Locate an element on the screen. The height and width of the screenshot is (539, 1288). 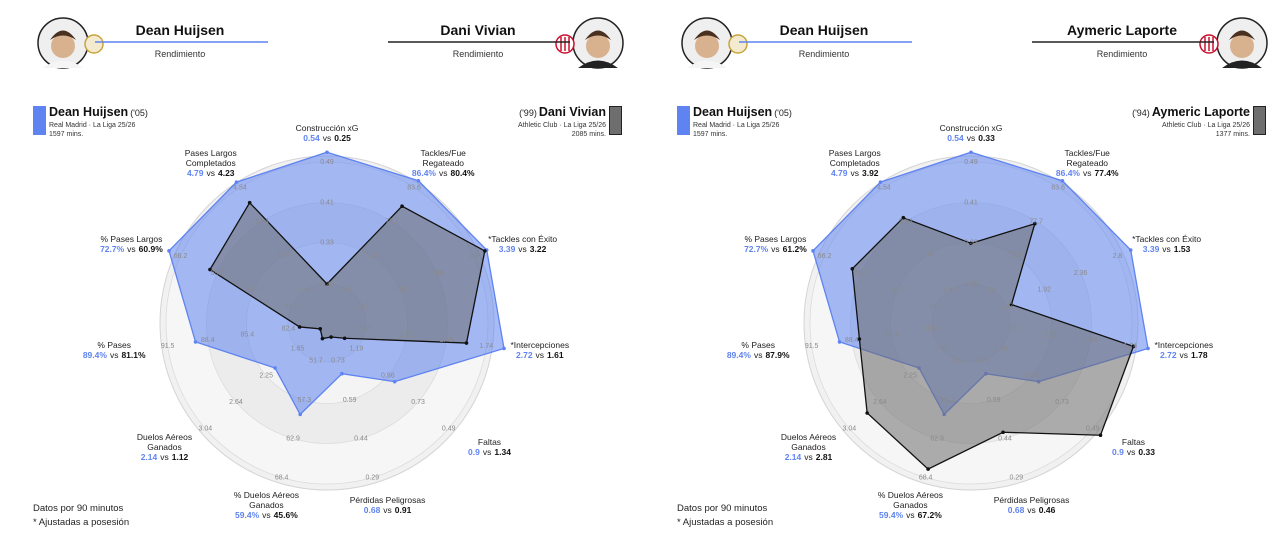
axis-name: % Pases Largos is located at coordinates (131, 239).